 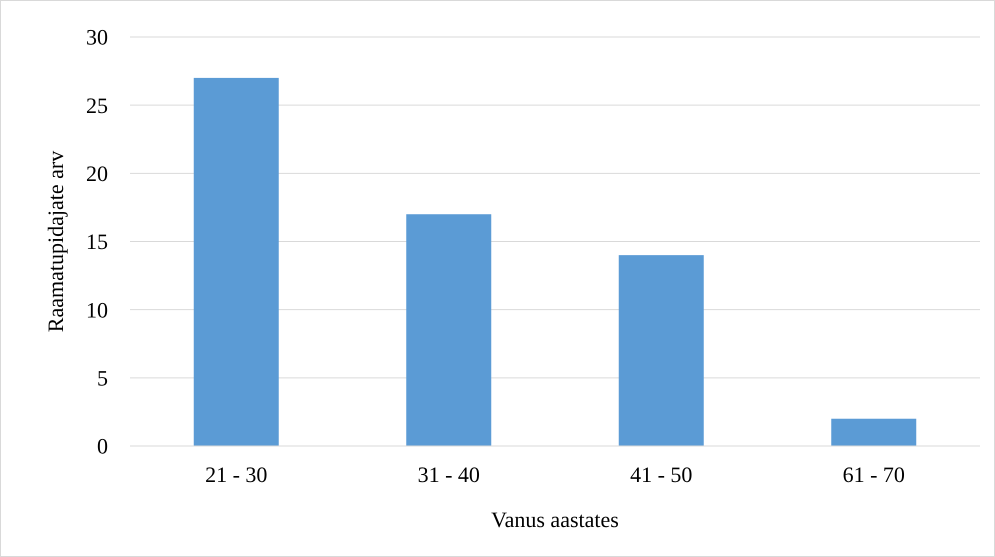 What do you see at coordinates (97, 105) in the screenshot?
I see `y-tick-label: 25` at bounding box center [97, 105].